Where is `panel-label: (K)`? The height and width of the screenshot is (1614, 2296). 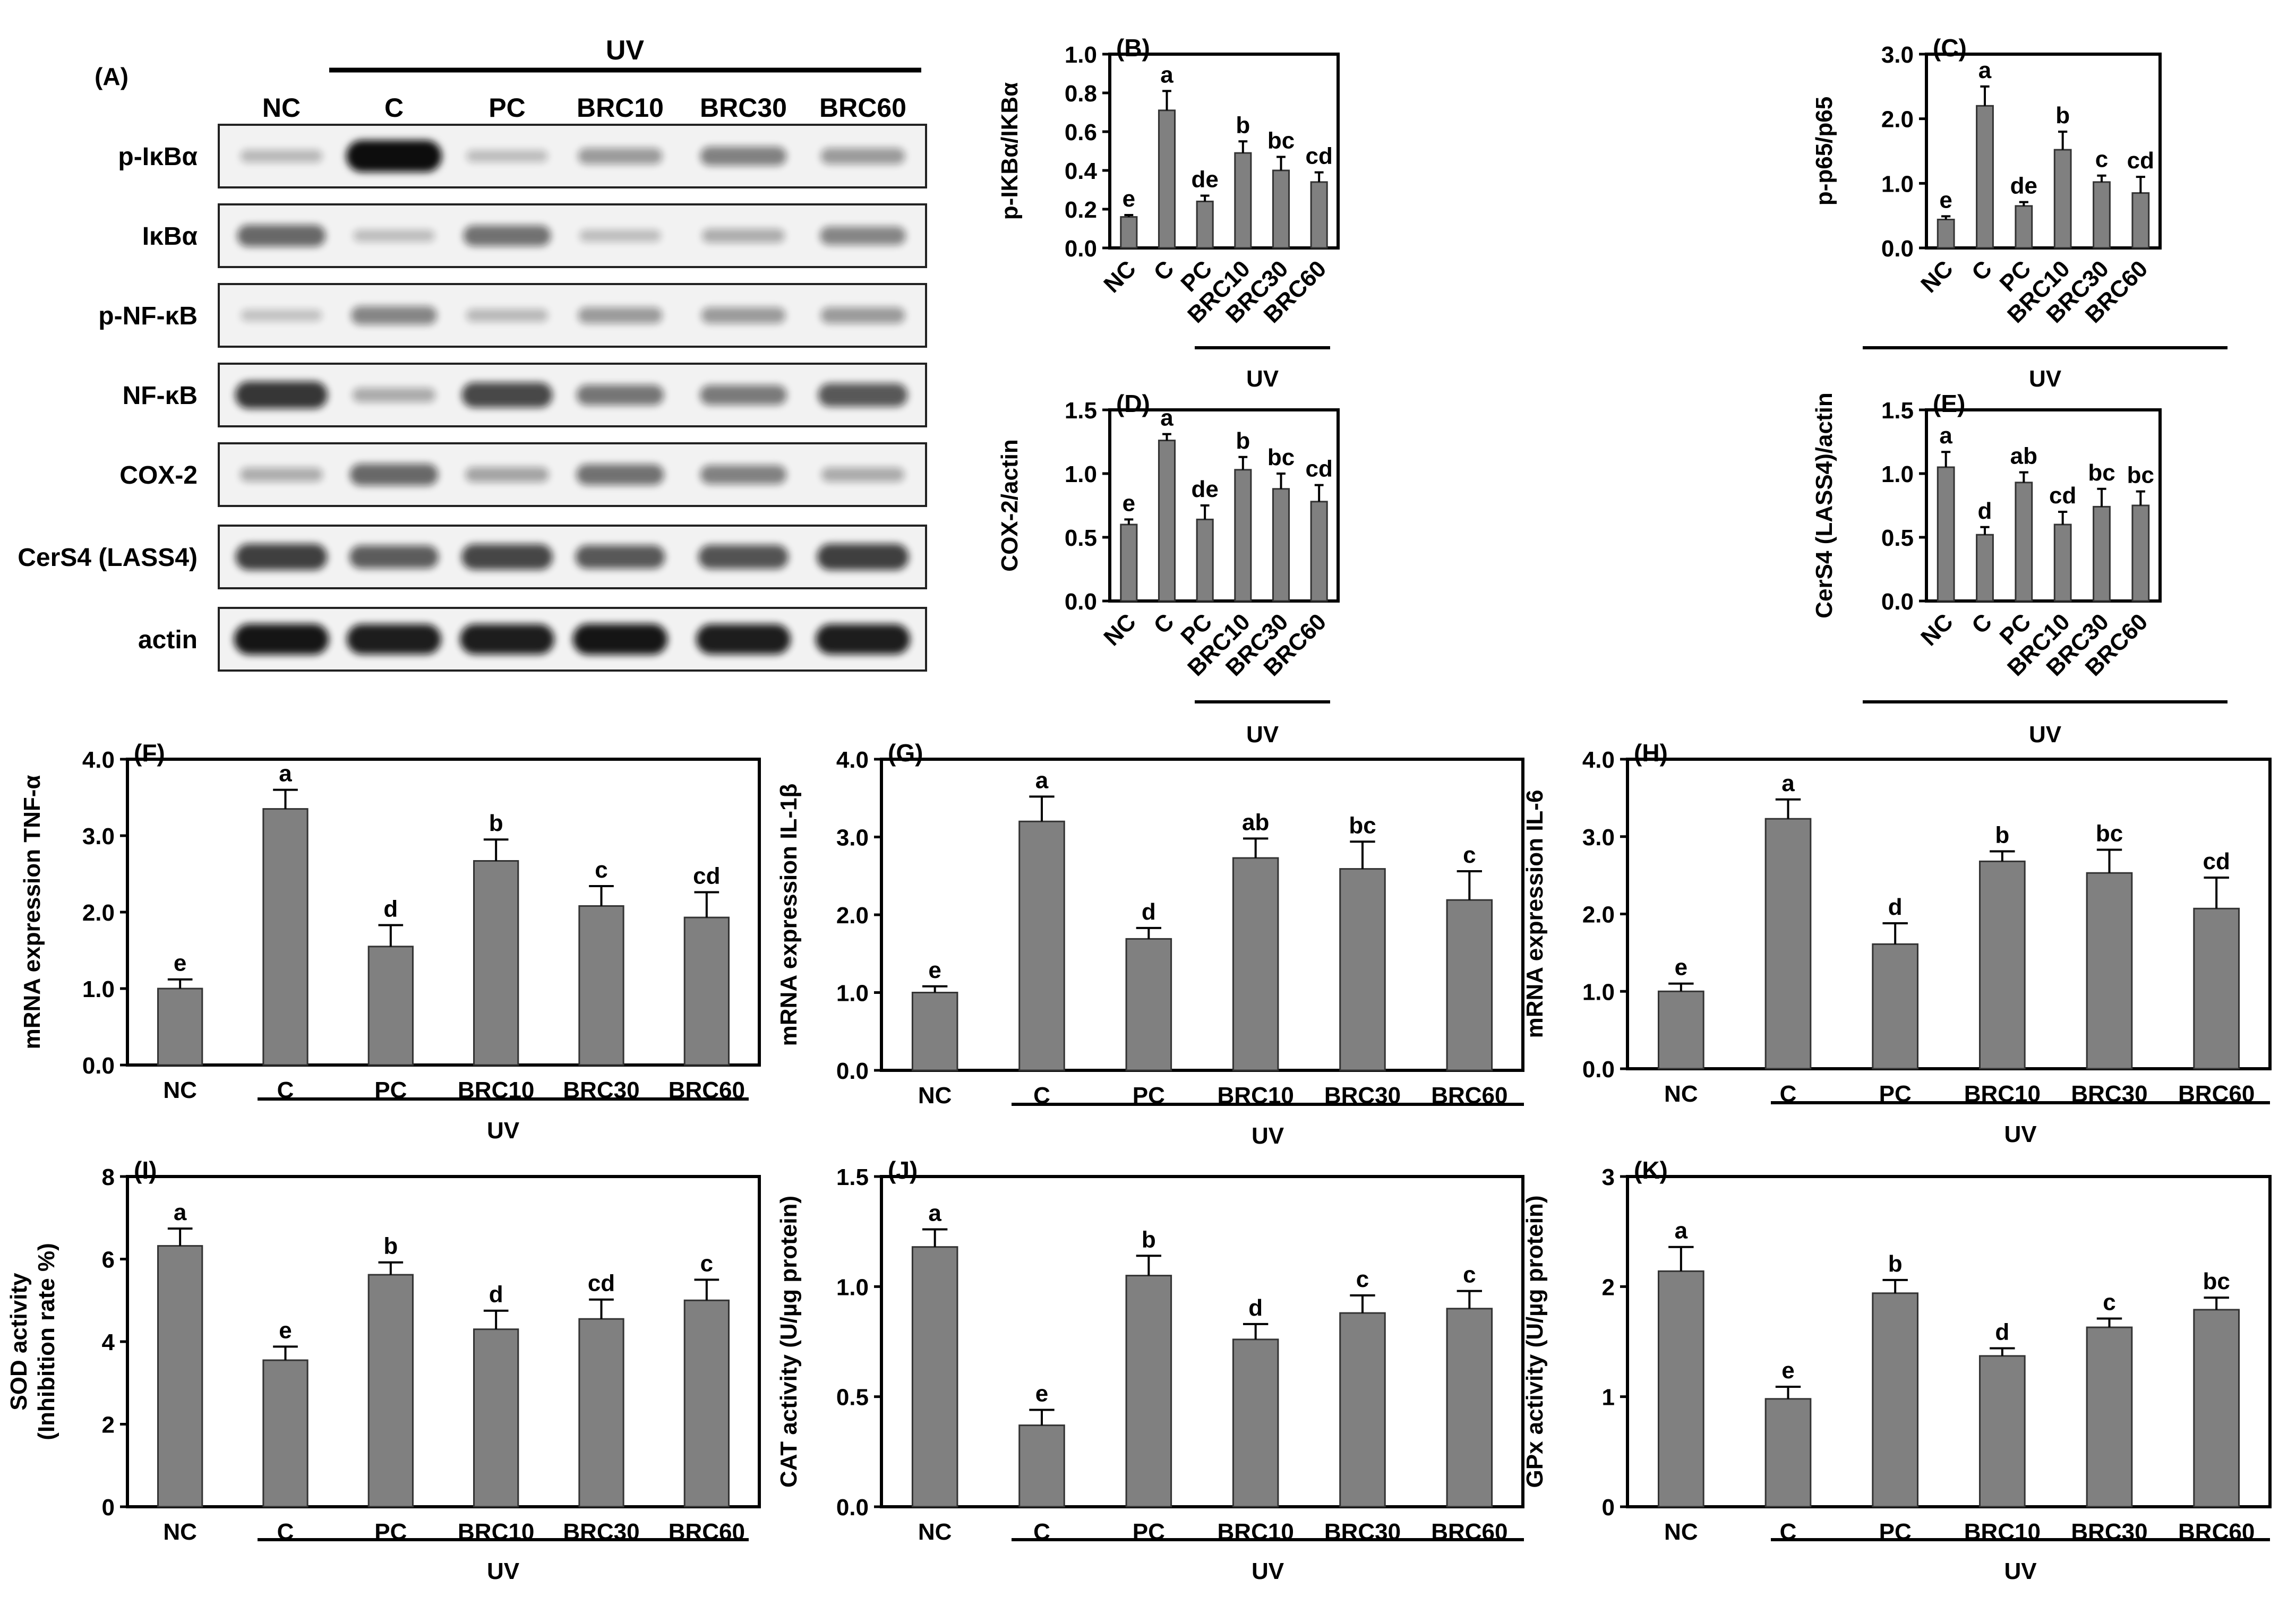
panel-label: (K) is located at coordinates (1651, 1170).